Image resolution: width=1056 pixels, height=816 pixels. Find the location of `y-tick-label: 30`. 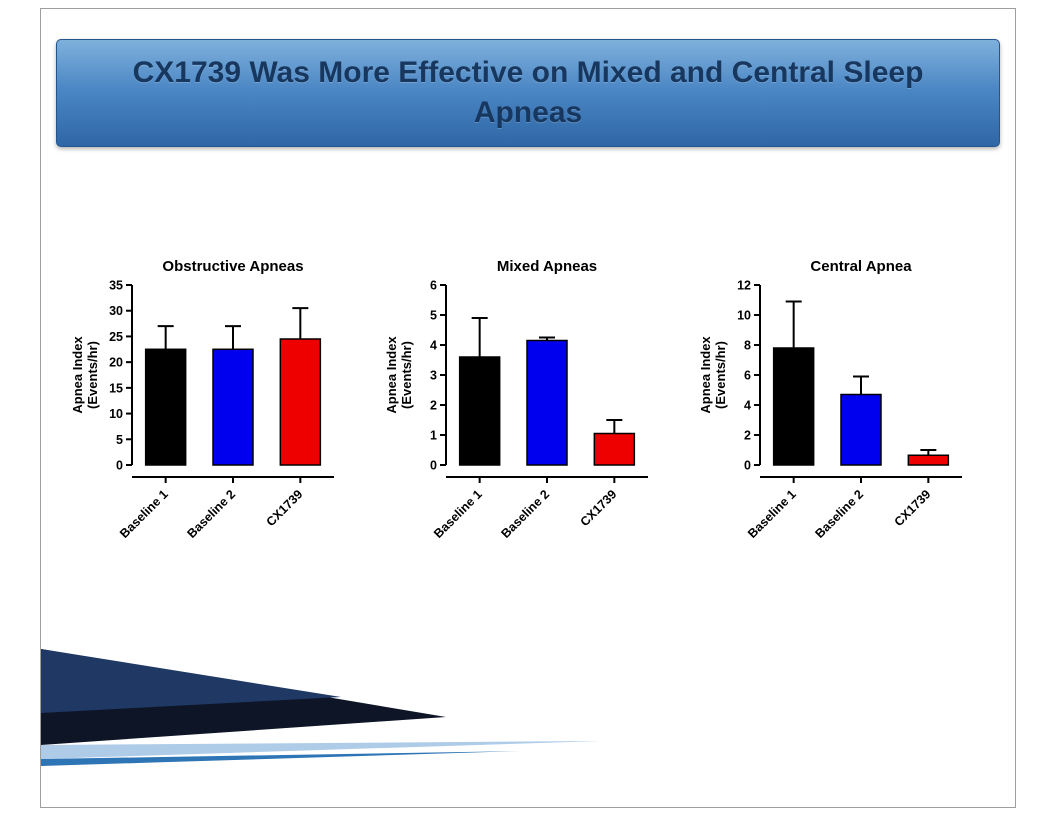

y-tick-label: 30 is located at coordinates (116, 311).